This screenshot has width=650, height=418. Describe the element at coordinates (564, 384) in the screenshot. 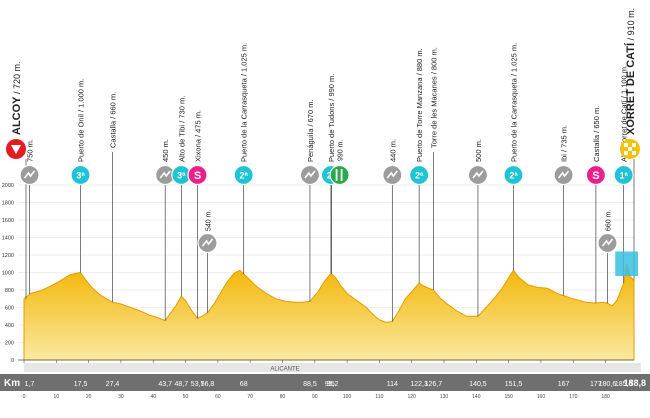

I see `km-value: 167` at that location.